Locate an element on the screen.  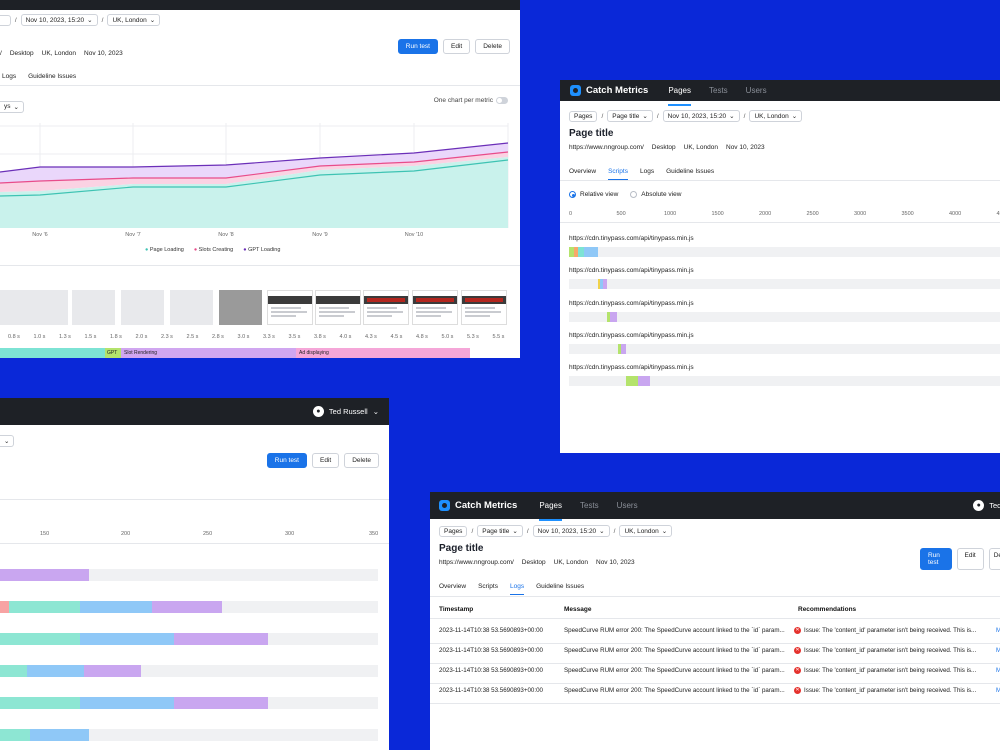
relative-view-radio: Relative view is located at coordinates (593, 194).